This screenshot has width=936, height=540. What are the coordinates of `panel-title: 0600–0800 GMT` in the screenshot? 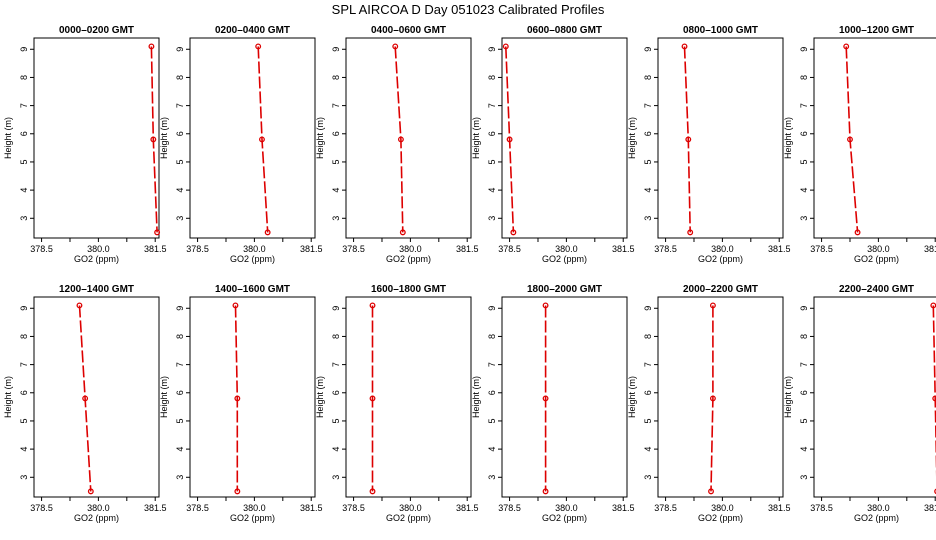 It's located at (564, 30).